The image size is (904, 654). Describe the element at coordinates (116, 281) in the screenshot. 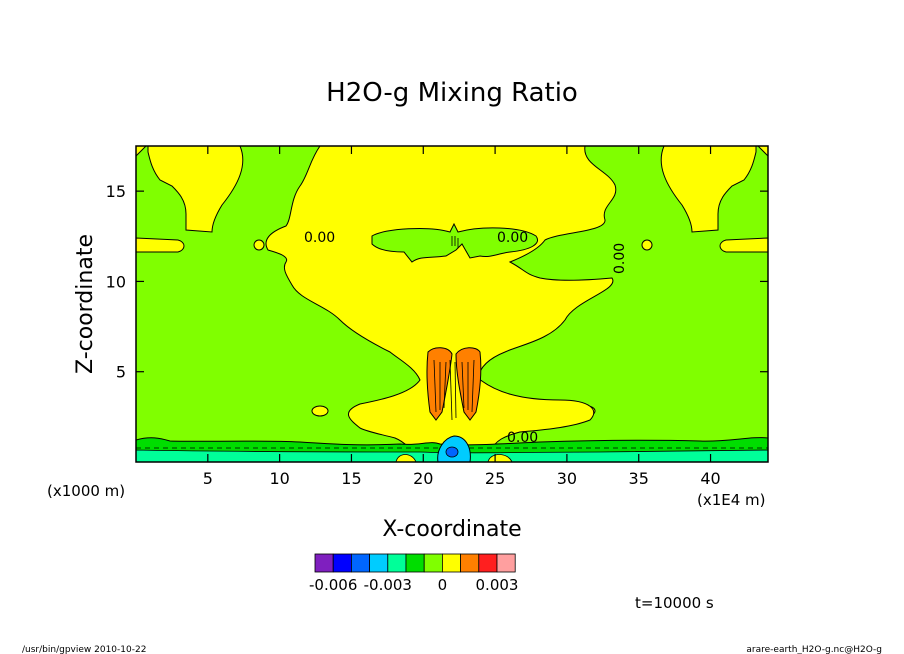

I see `y-tick-label: 10` at that location.